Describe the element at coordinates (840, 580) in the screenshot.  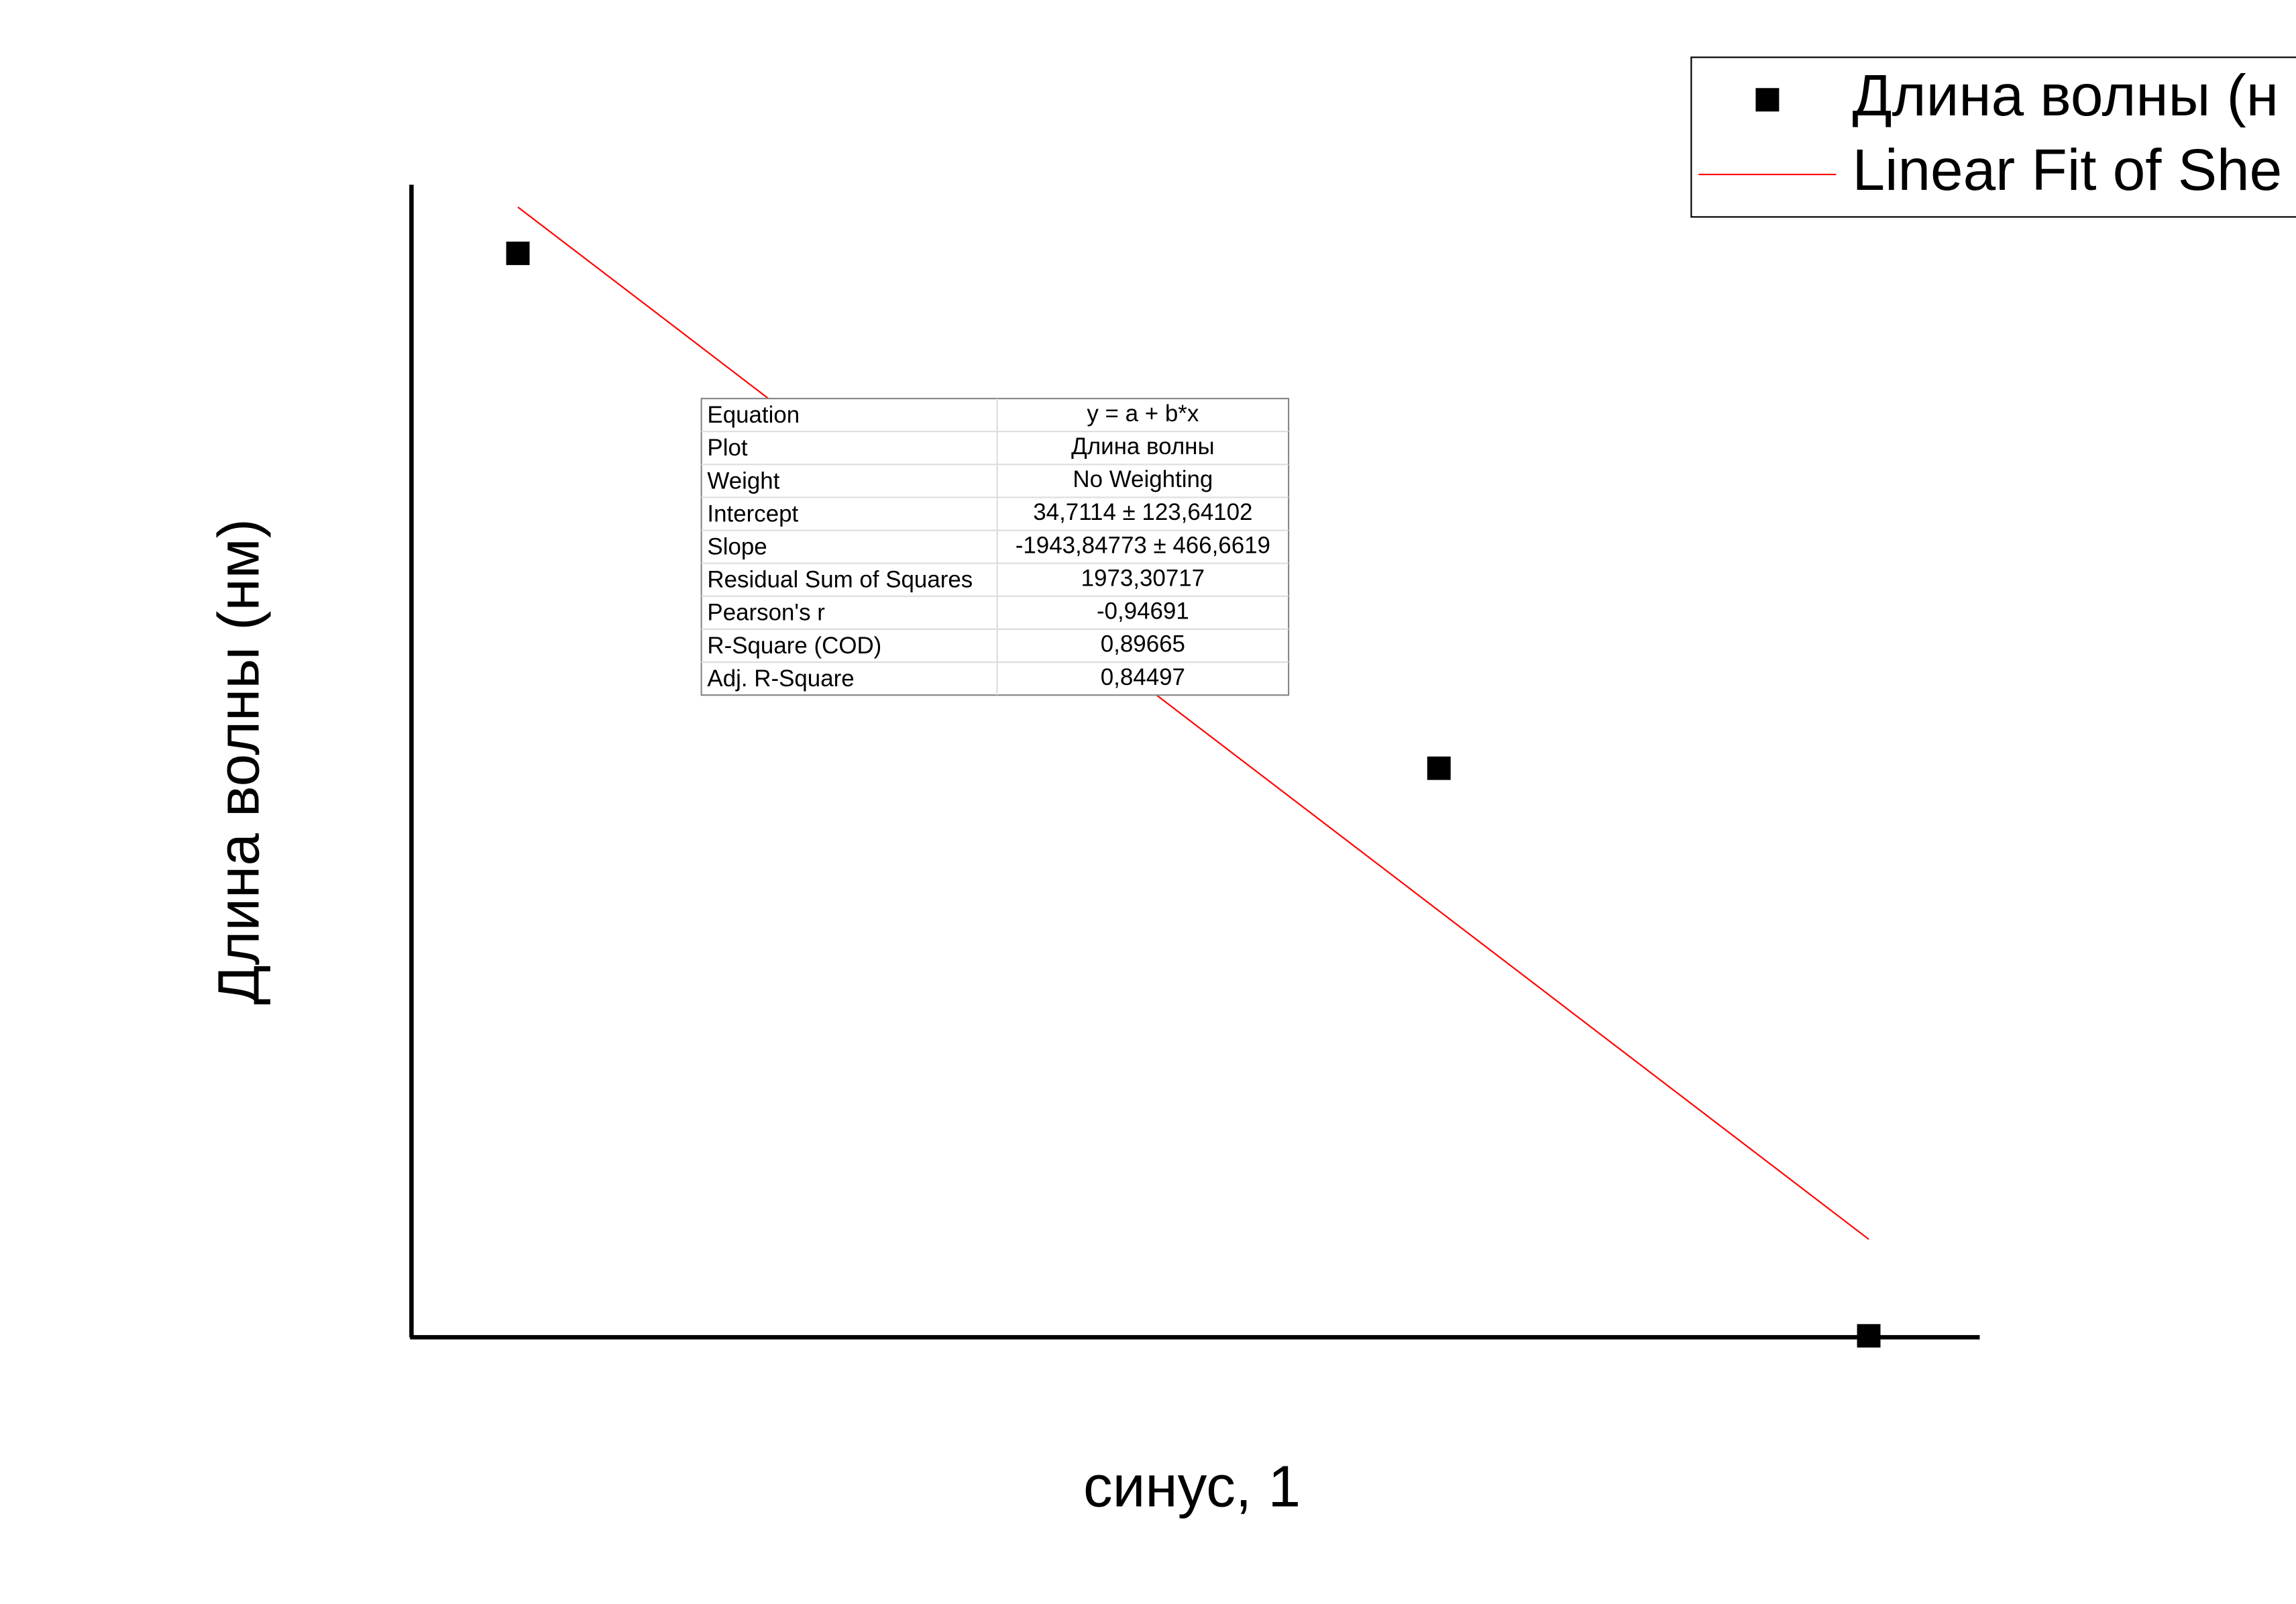
I see `table-key: Residual Sum of Squares` at that location.